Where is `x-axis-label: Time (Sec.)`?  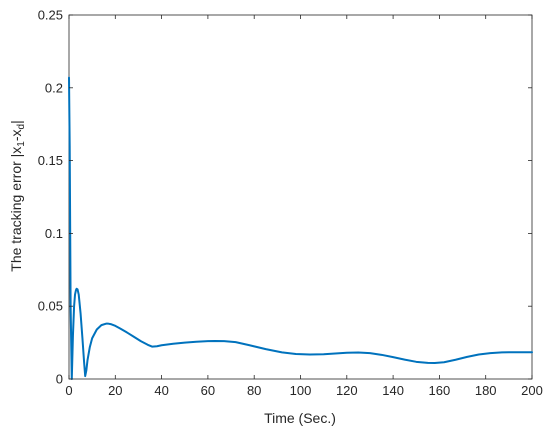 x-axis-label: Time (Sec.) is located at coordinates (300, 418).